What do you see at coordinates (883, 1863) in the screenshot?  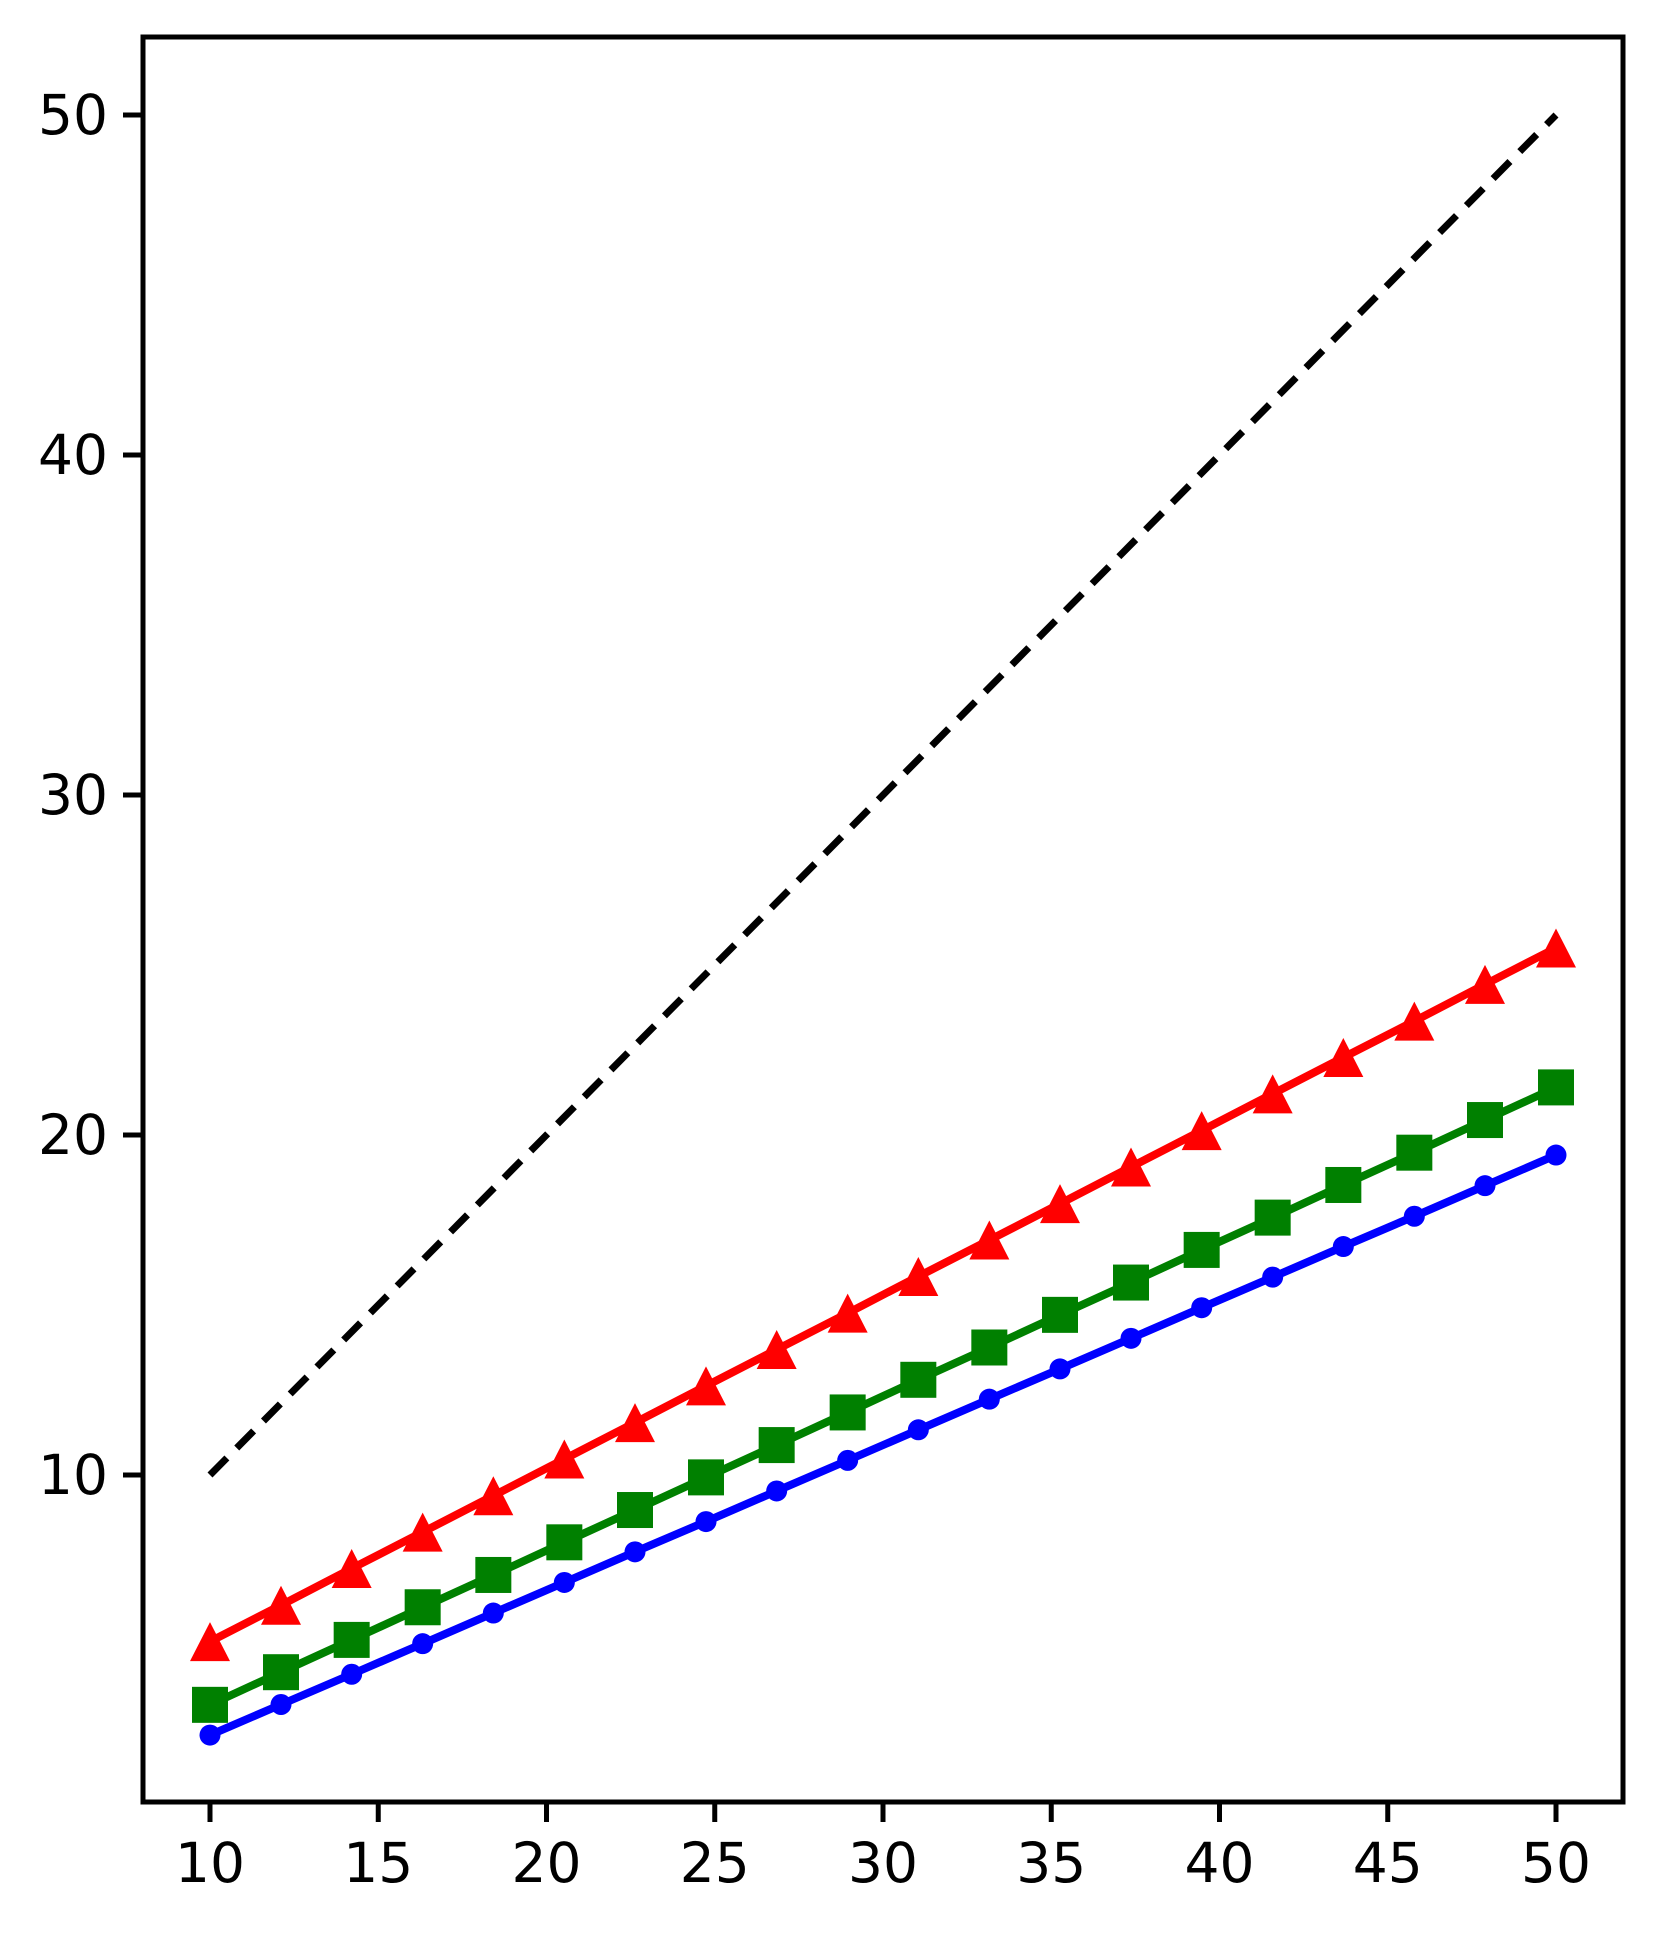 I see `x-tick-label: 30` at bounding box center [883, 1863].